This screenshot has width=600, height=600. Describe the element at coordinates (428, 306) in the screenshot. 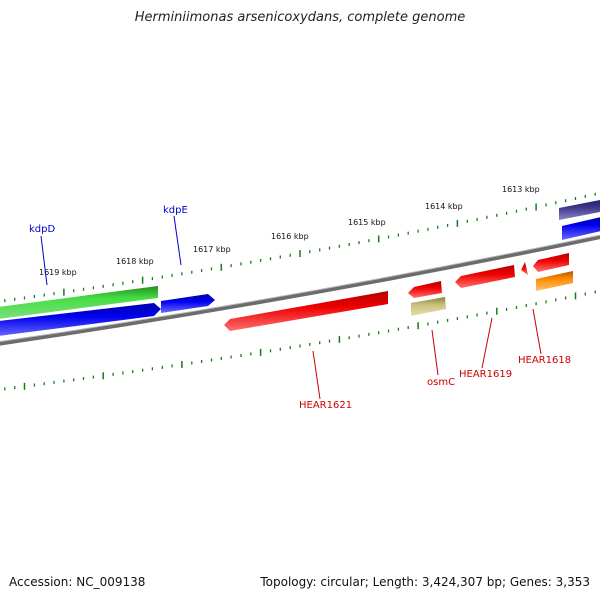

I see `gene-osmC-neighbor` at that location.